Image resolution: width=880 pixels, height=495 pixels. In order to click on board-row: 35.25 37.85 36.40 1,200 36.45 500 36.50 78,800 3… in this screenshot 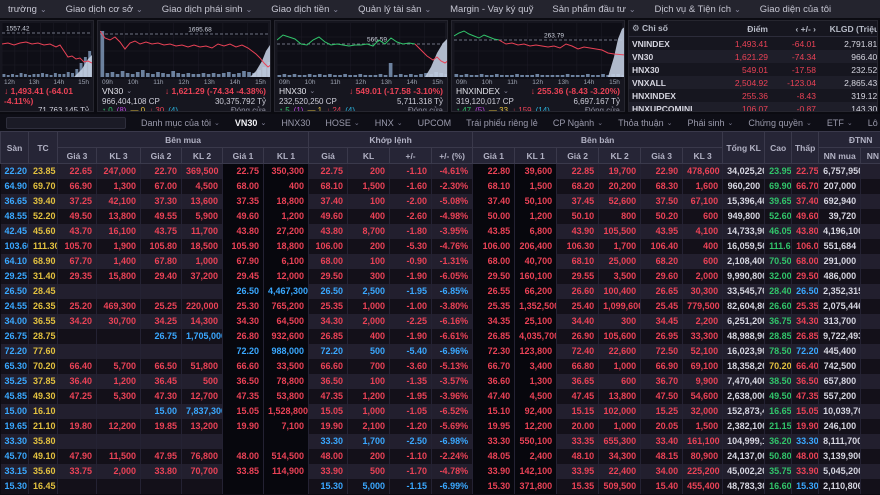, I will do `click(440, 381)`.